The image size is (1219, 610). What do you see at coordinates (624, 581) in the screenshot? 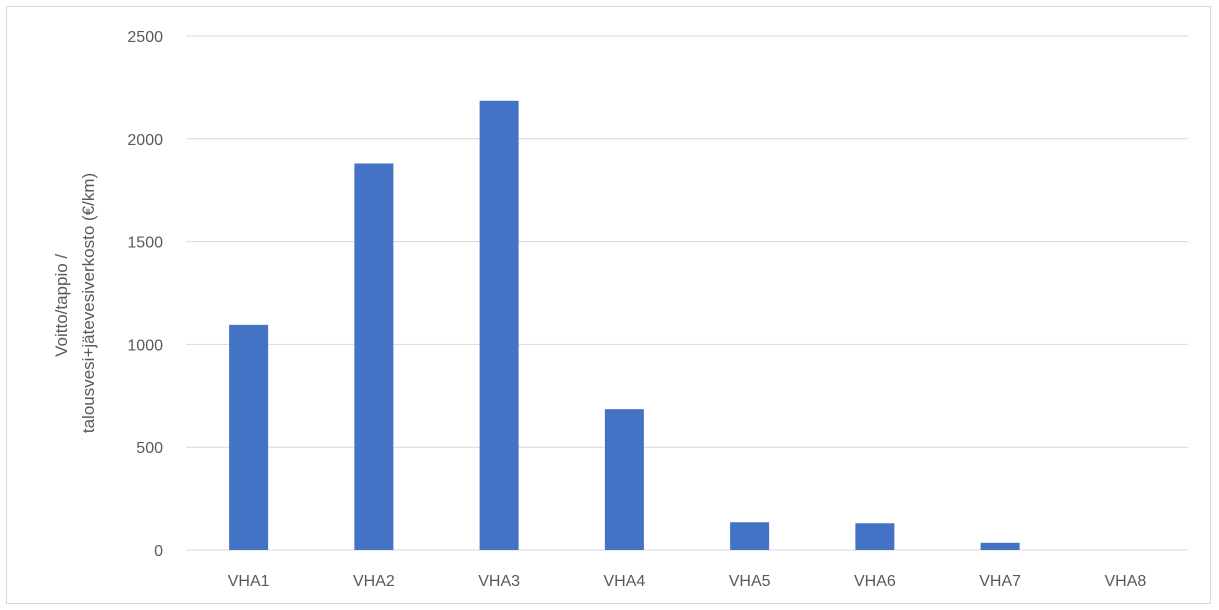
I see `x-tick-label: VHA4` at bounding box center [624, 581].